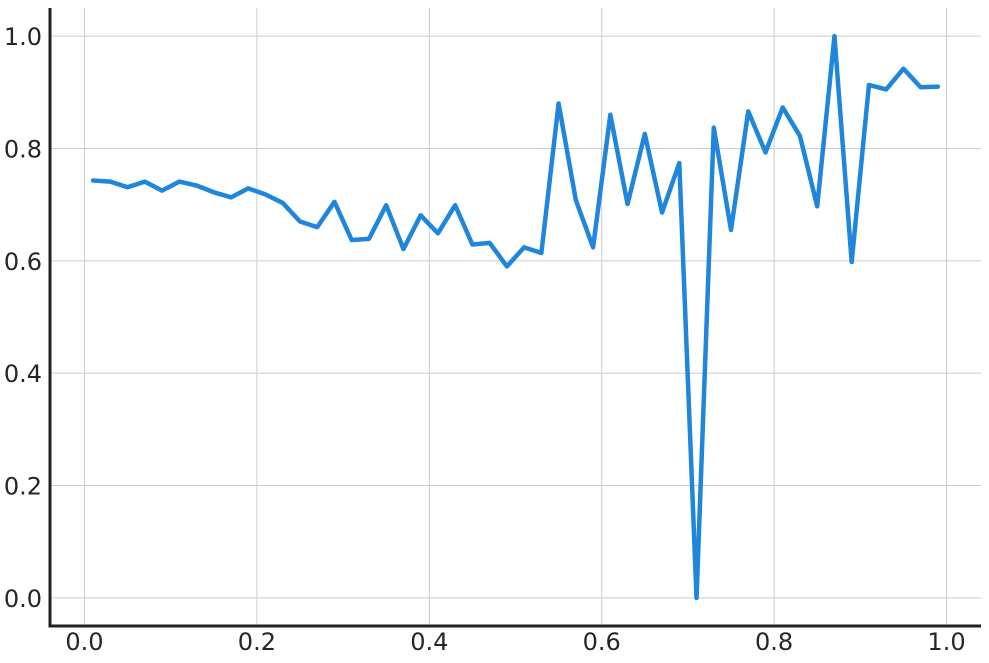 This screenshot has width=989, height=663. I want to click on x-tick-label: 0.4, so click(429, 642).